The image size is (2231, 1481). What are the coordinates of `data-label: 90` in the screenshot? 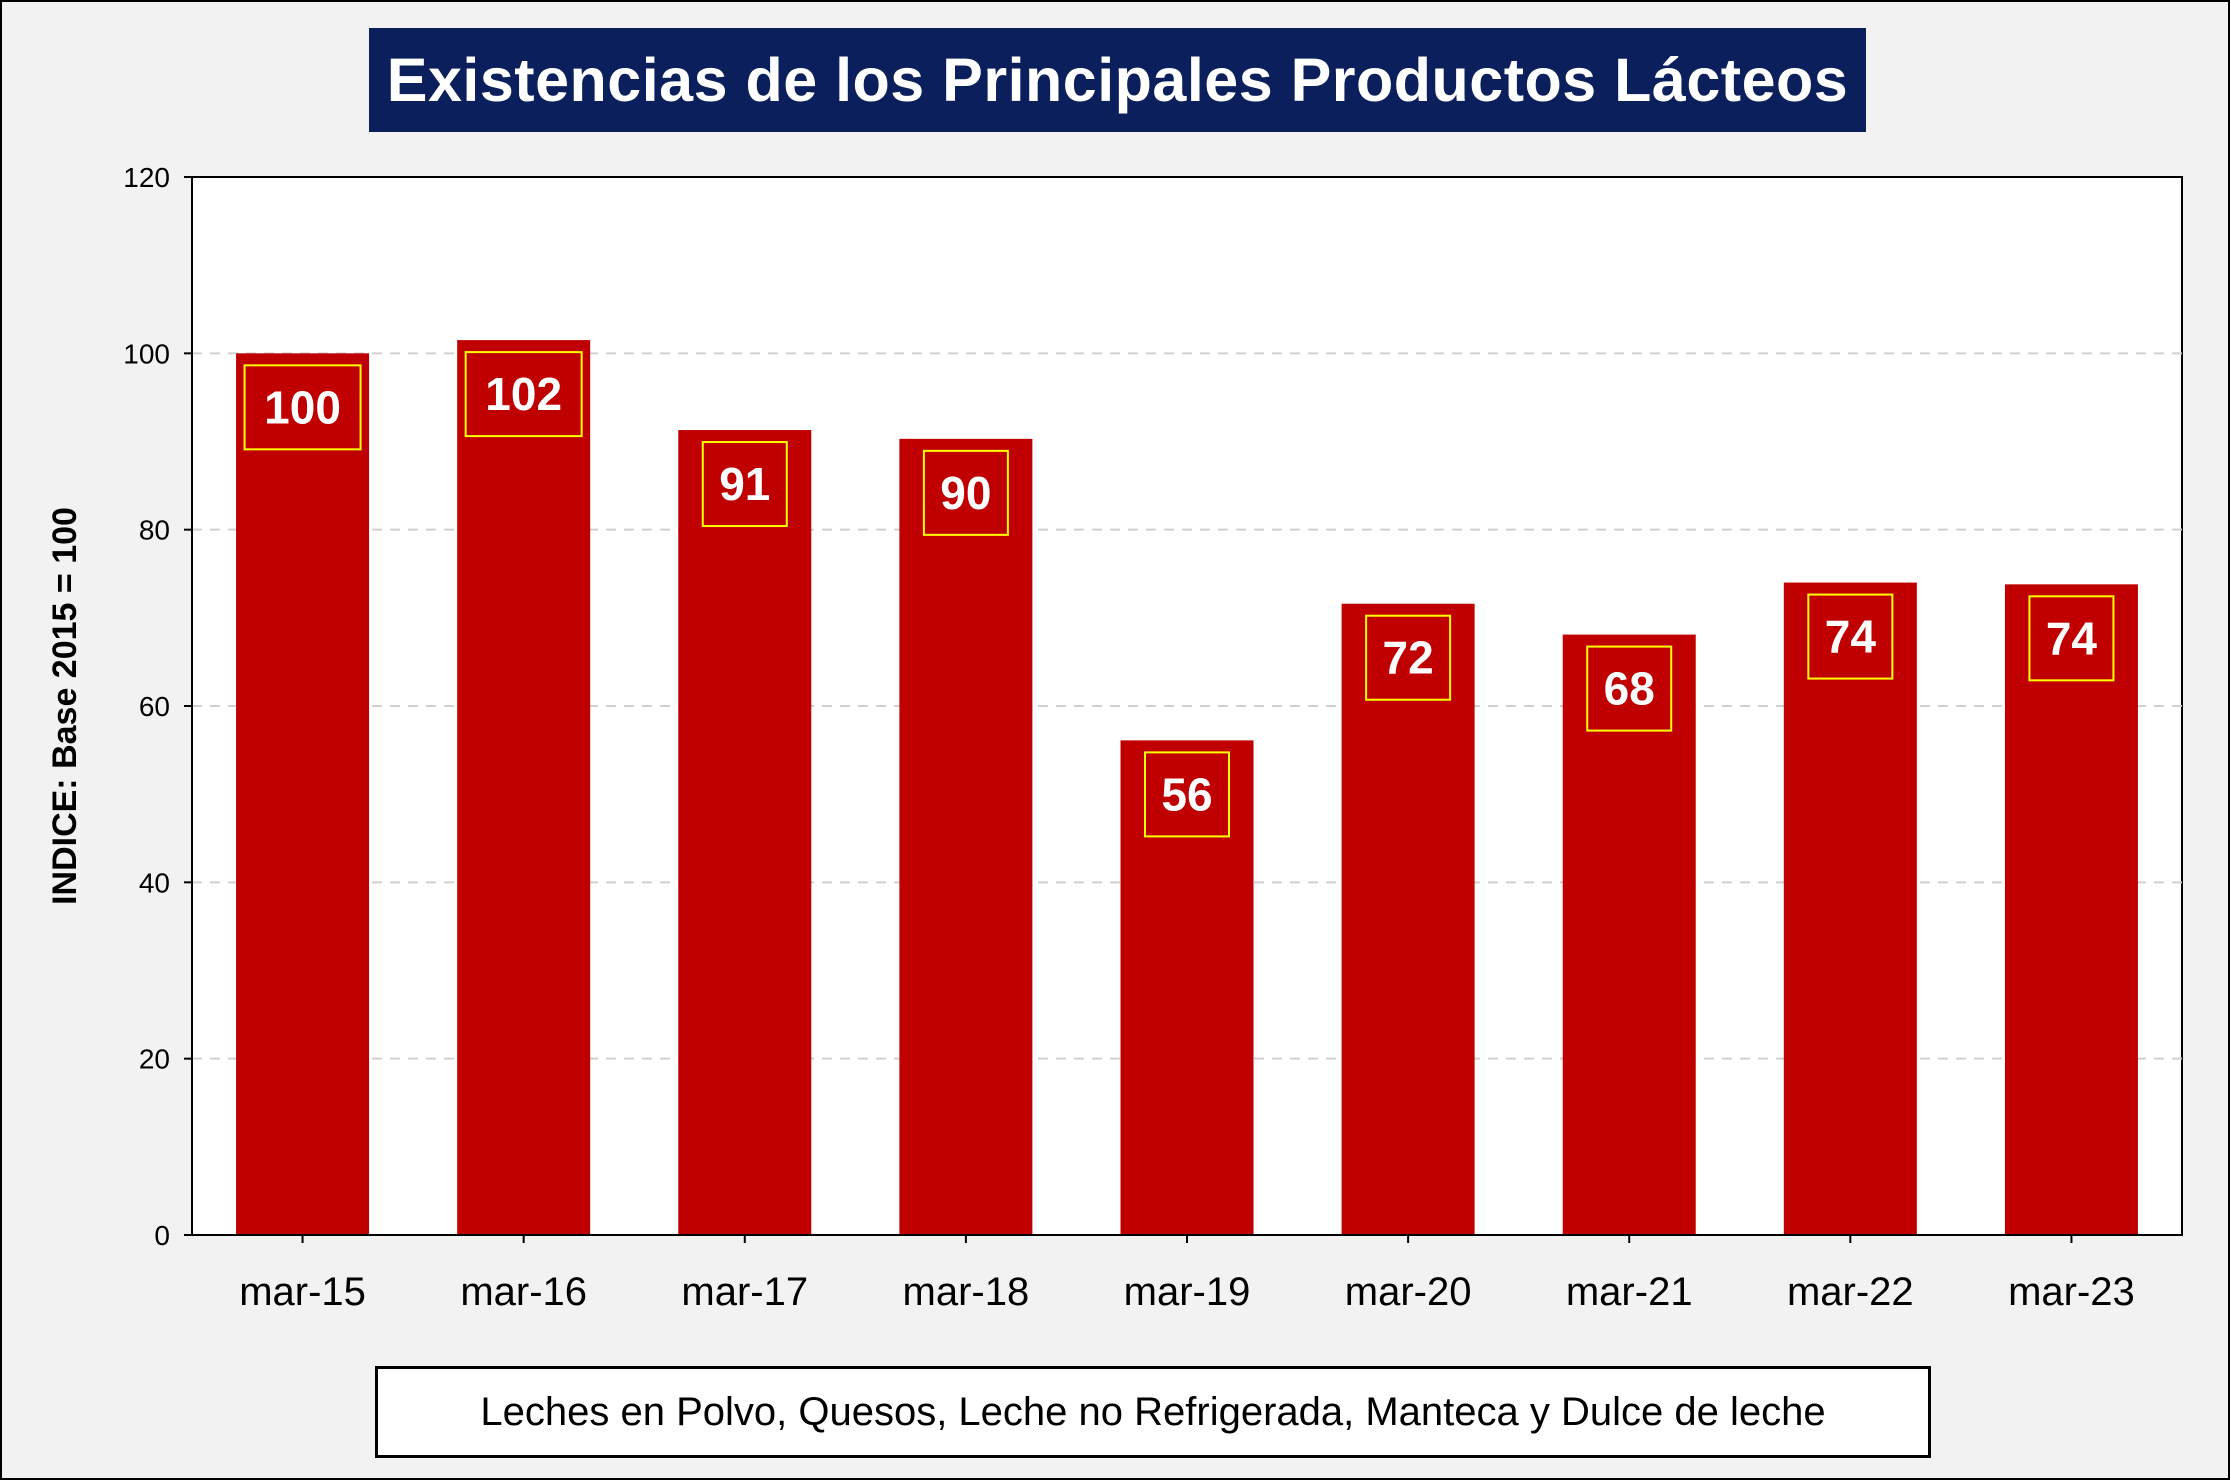 It's located at (965, 493).